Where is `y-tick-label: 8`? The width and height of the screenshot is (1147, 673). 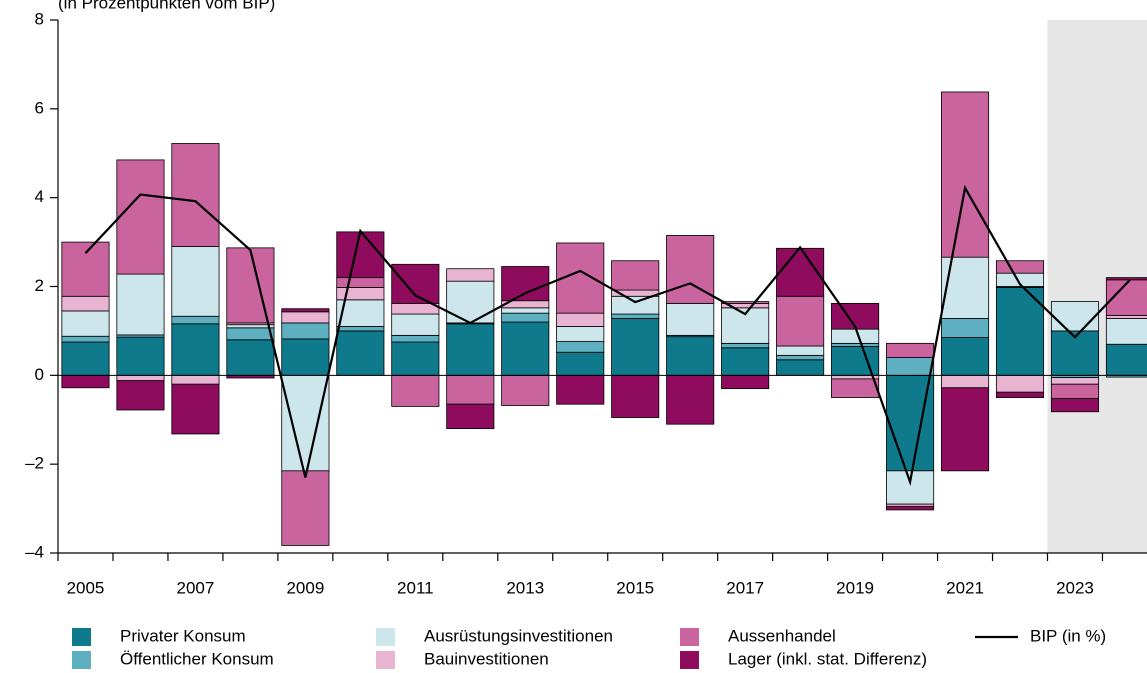 y-tick-label: 8 is located at coordinates (39, 18).